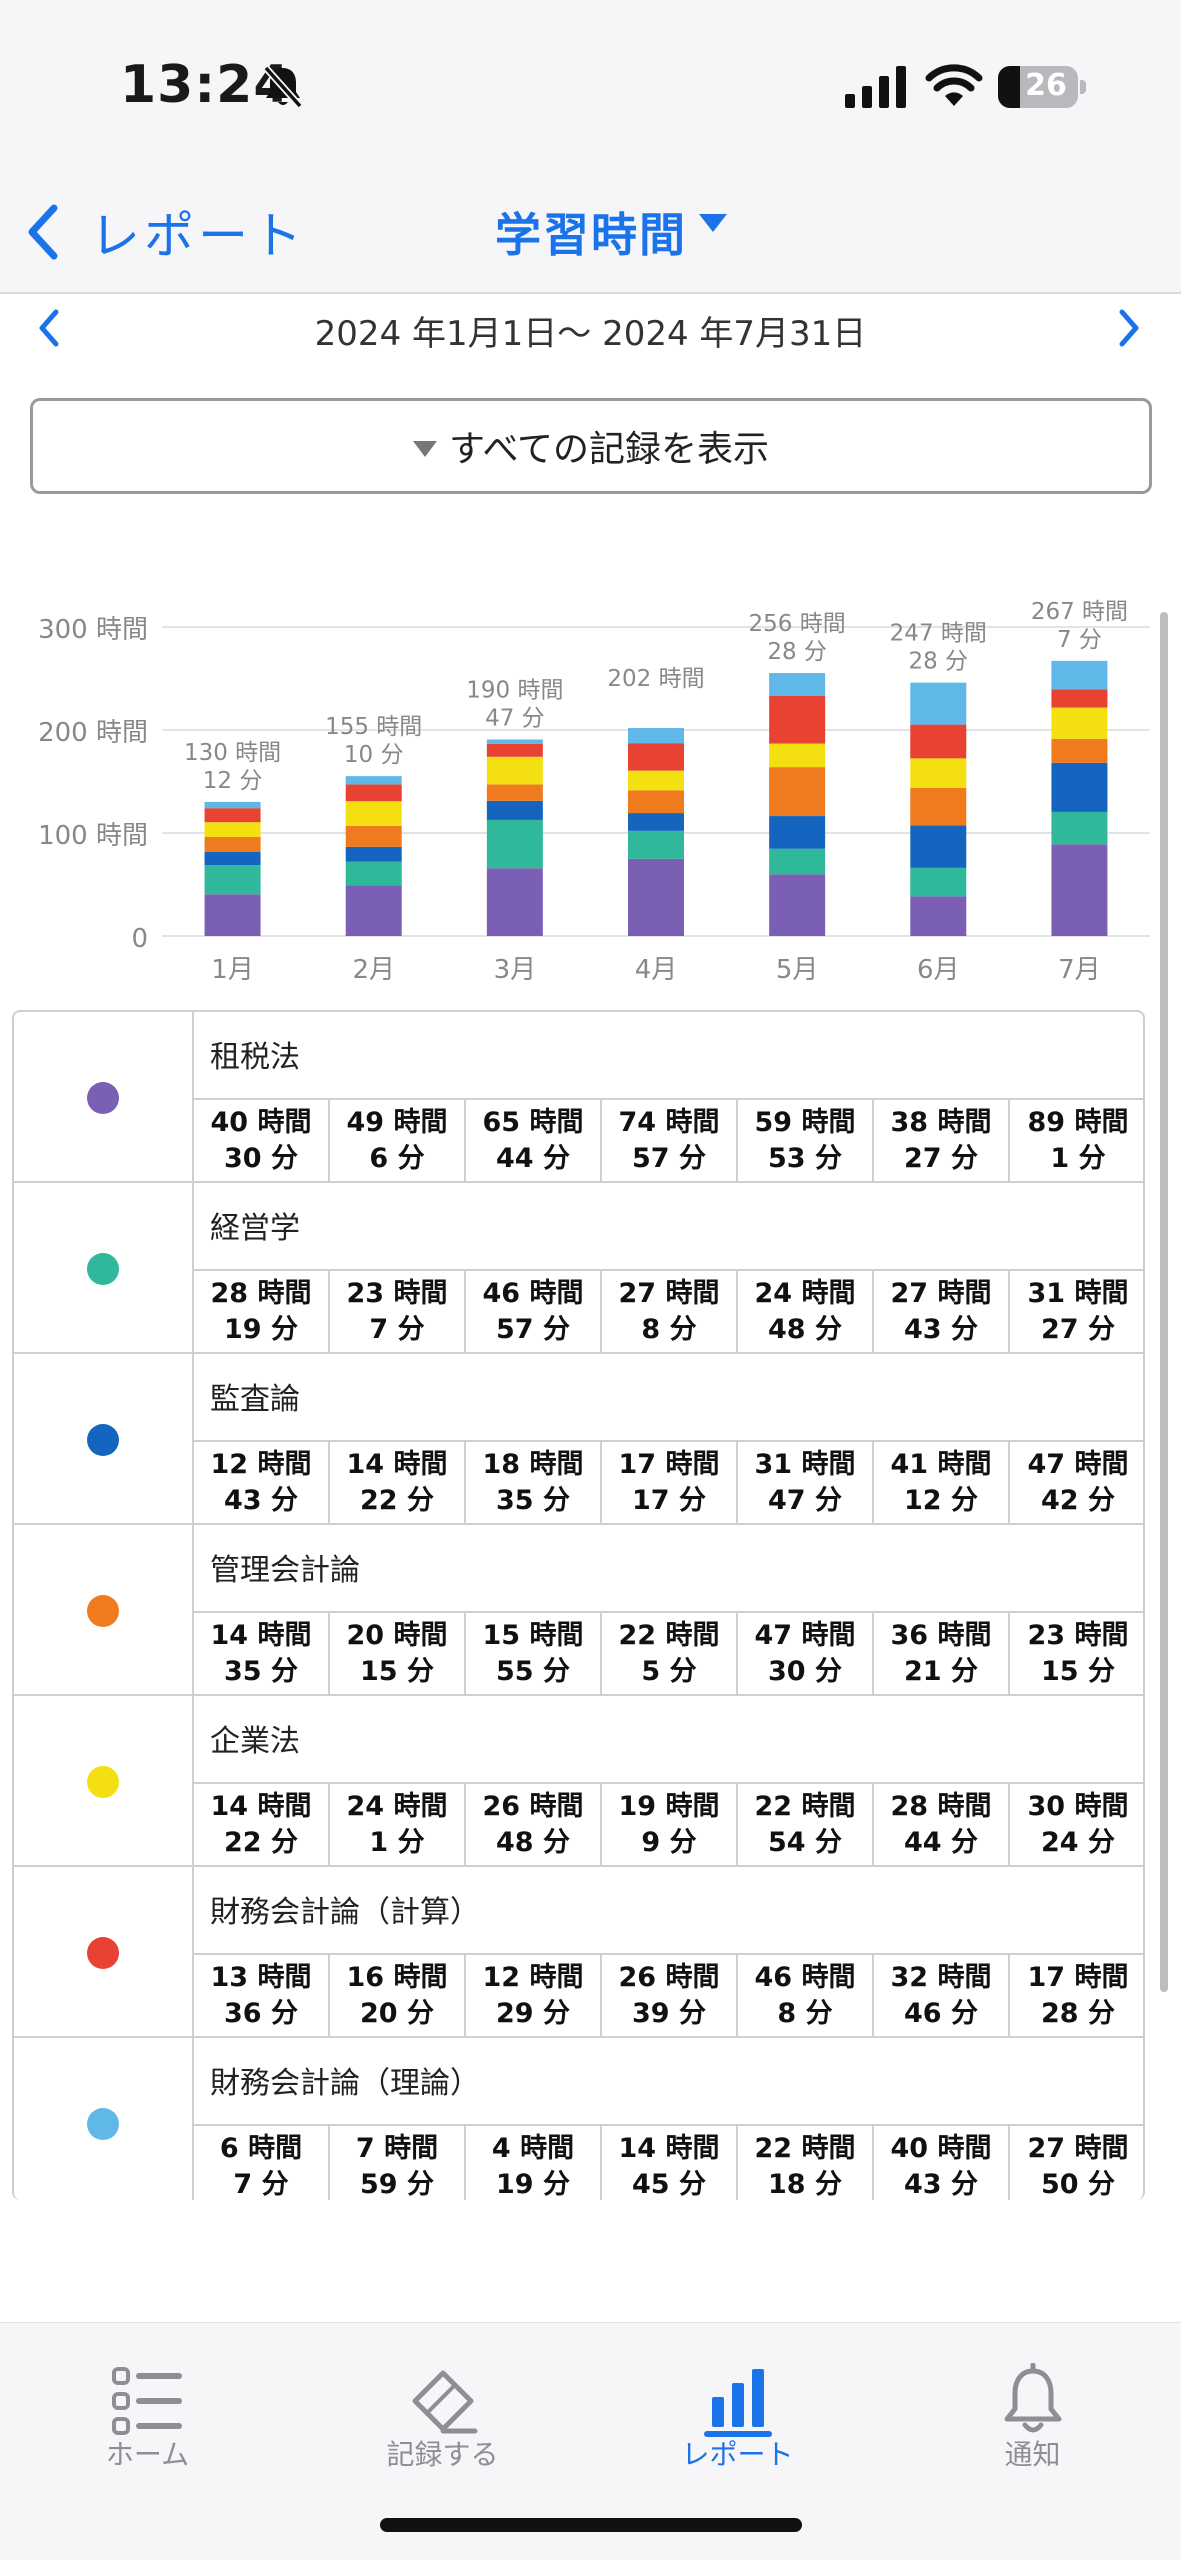 The width and height of the screenshot is (1181, 2560). What do you see at coordinates (590, 85) in the screenshot?
I see `status-bar: 13:24 26` at bounding box center [590, 85].